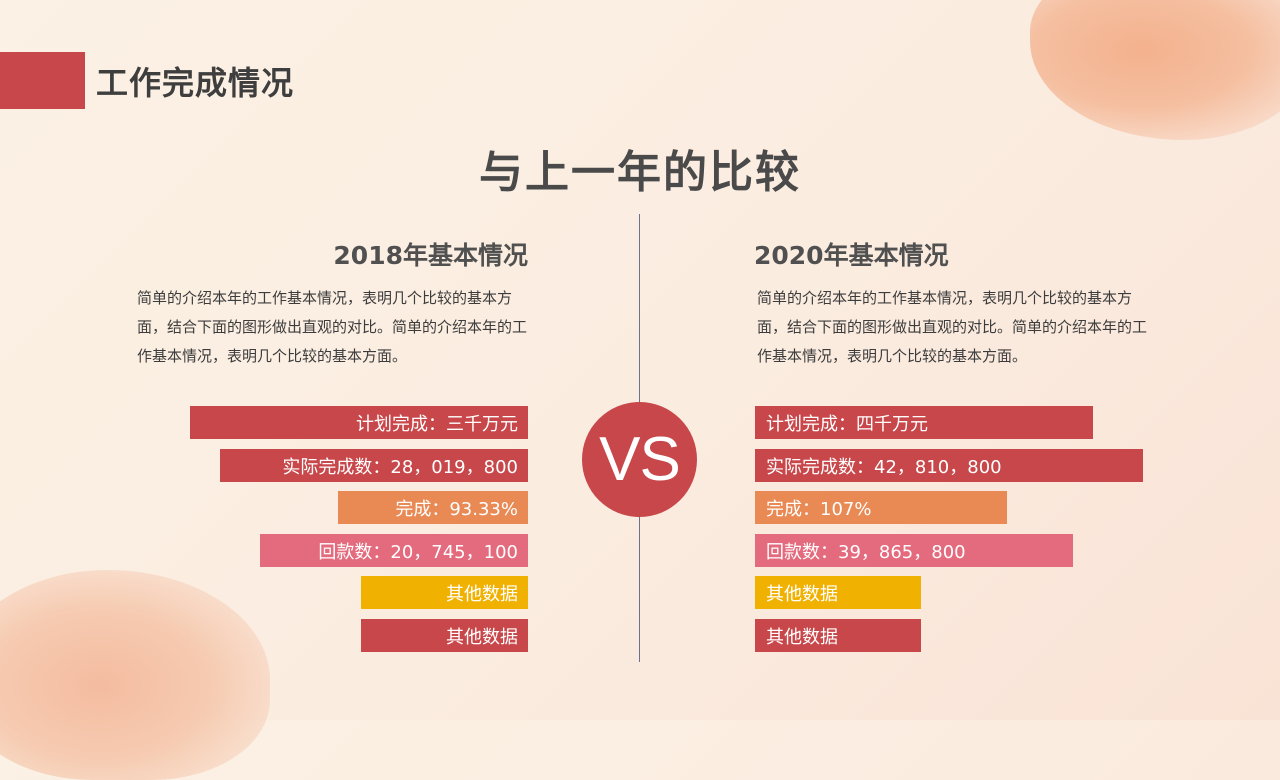 The image size is (1280, 780). What do you see at coordinates (881, 507) in the screenshot?
I see `right-bar-completion: 完成：107%` at bounding box center [881, 507].